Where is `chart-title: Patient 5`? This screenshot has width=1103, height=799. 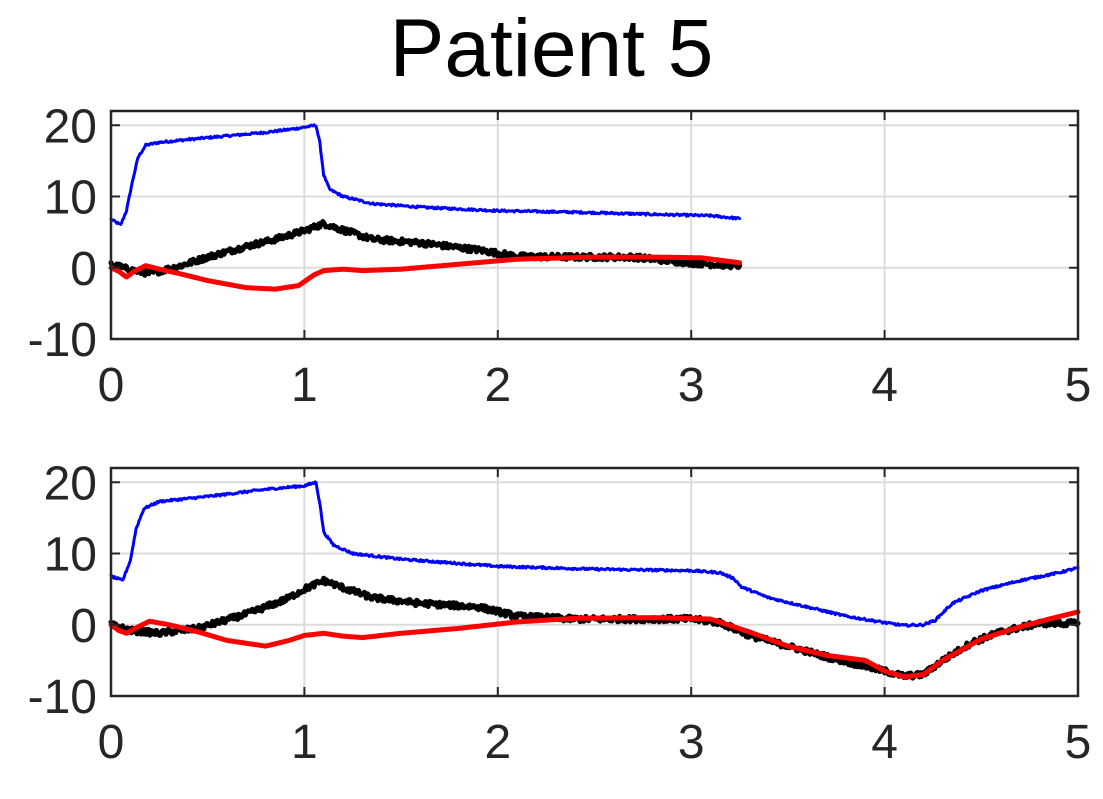 chart-title: Patient 5 is located at coordinates (551, 48).